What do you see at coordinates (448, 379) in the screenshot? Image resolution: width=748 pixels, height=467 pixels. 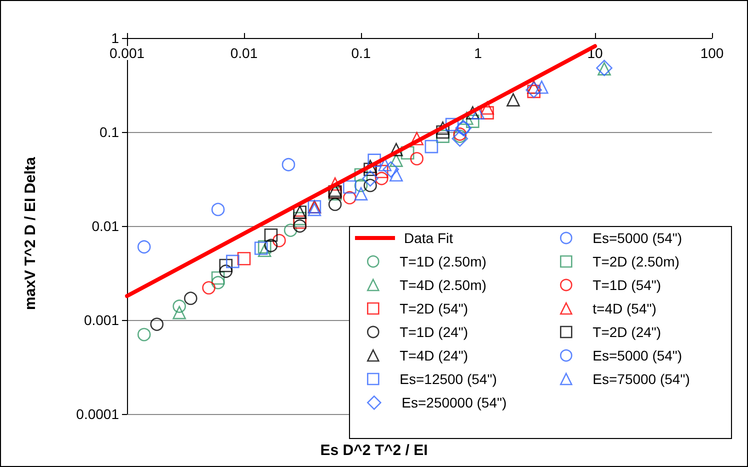 I see `legend-label: Es=12500 (54")` at bounding box center [448, 379].